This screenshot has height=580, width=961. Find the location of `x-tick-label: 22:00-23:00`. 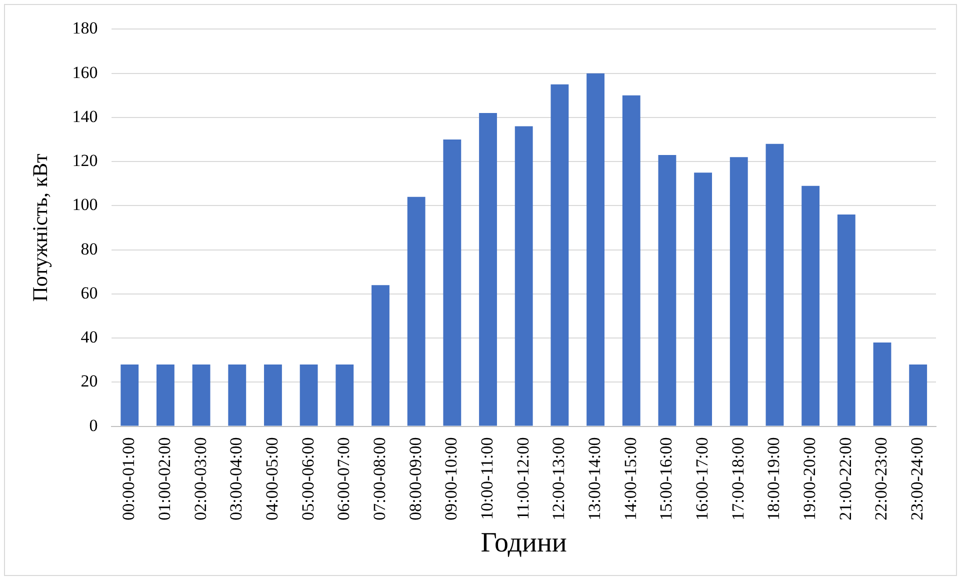

x-tick-label: 22:00-23:00 is located at coordinates (881, 478).